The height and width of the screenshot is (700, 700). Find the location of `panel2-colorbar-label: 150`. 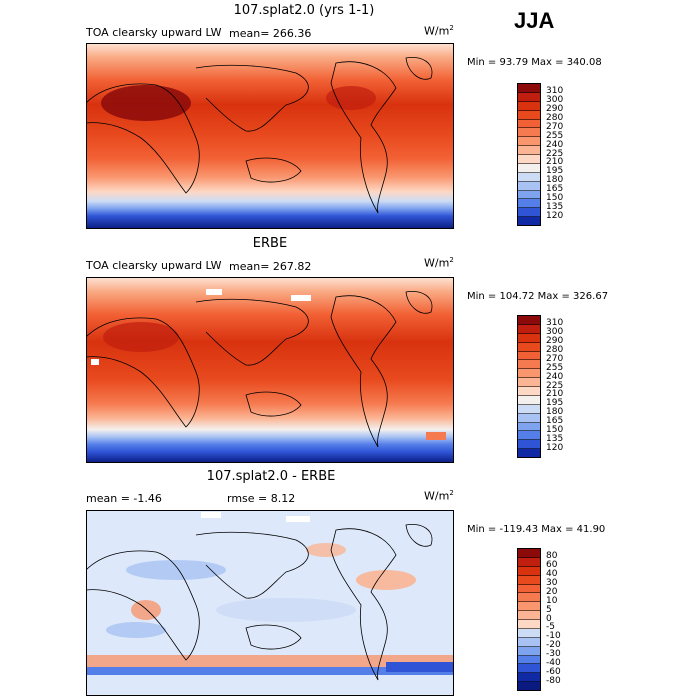

panel2-colorbar-label: 150 is located at coordinates (555, 430).